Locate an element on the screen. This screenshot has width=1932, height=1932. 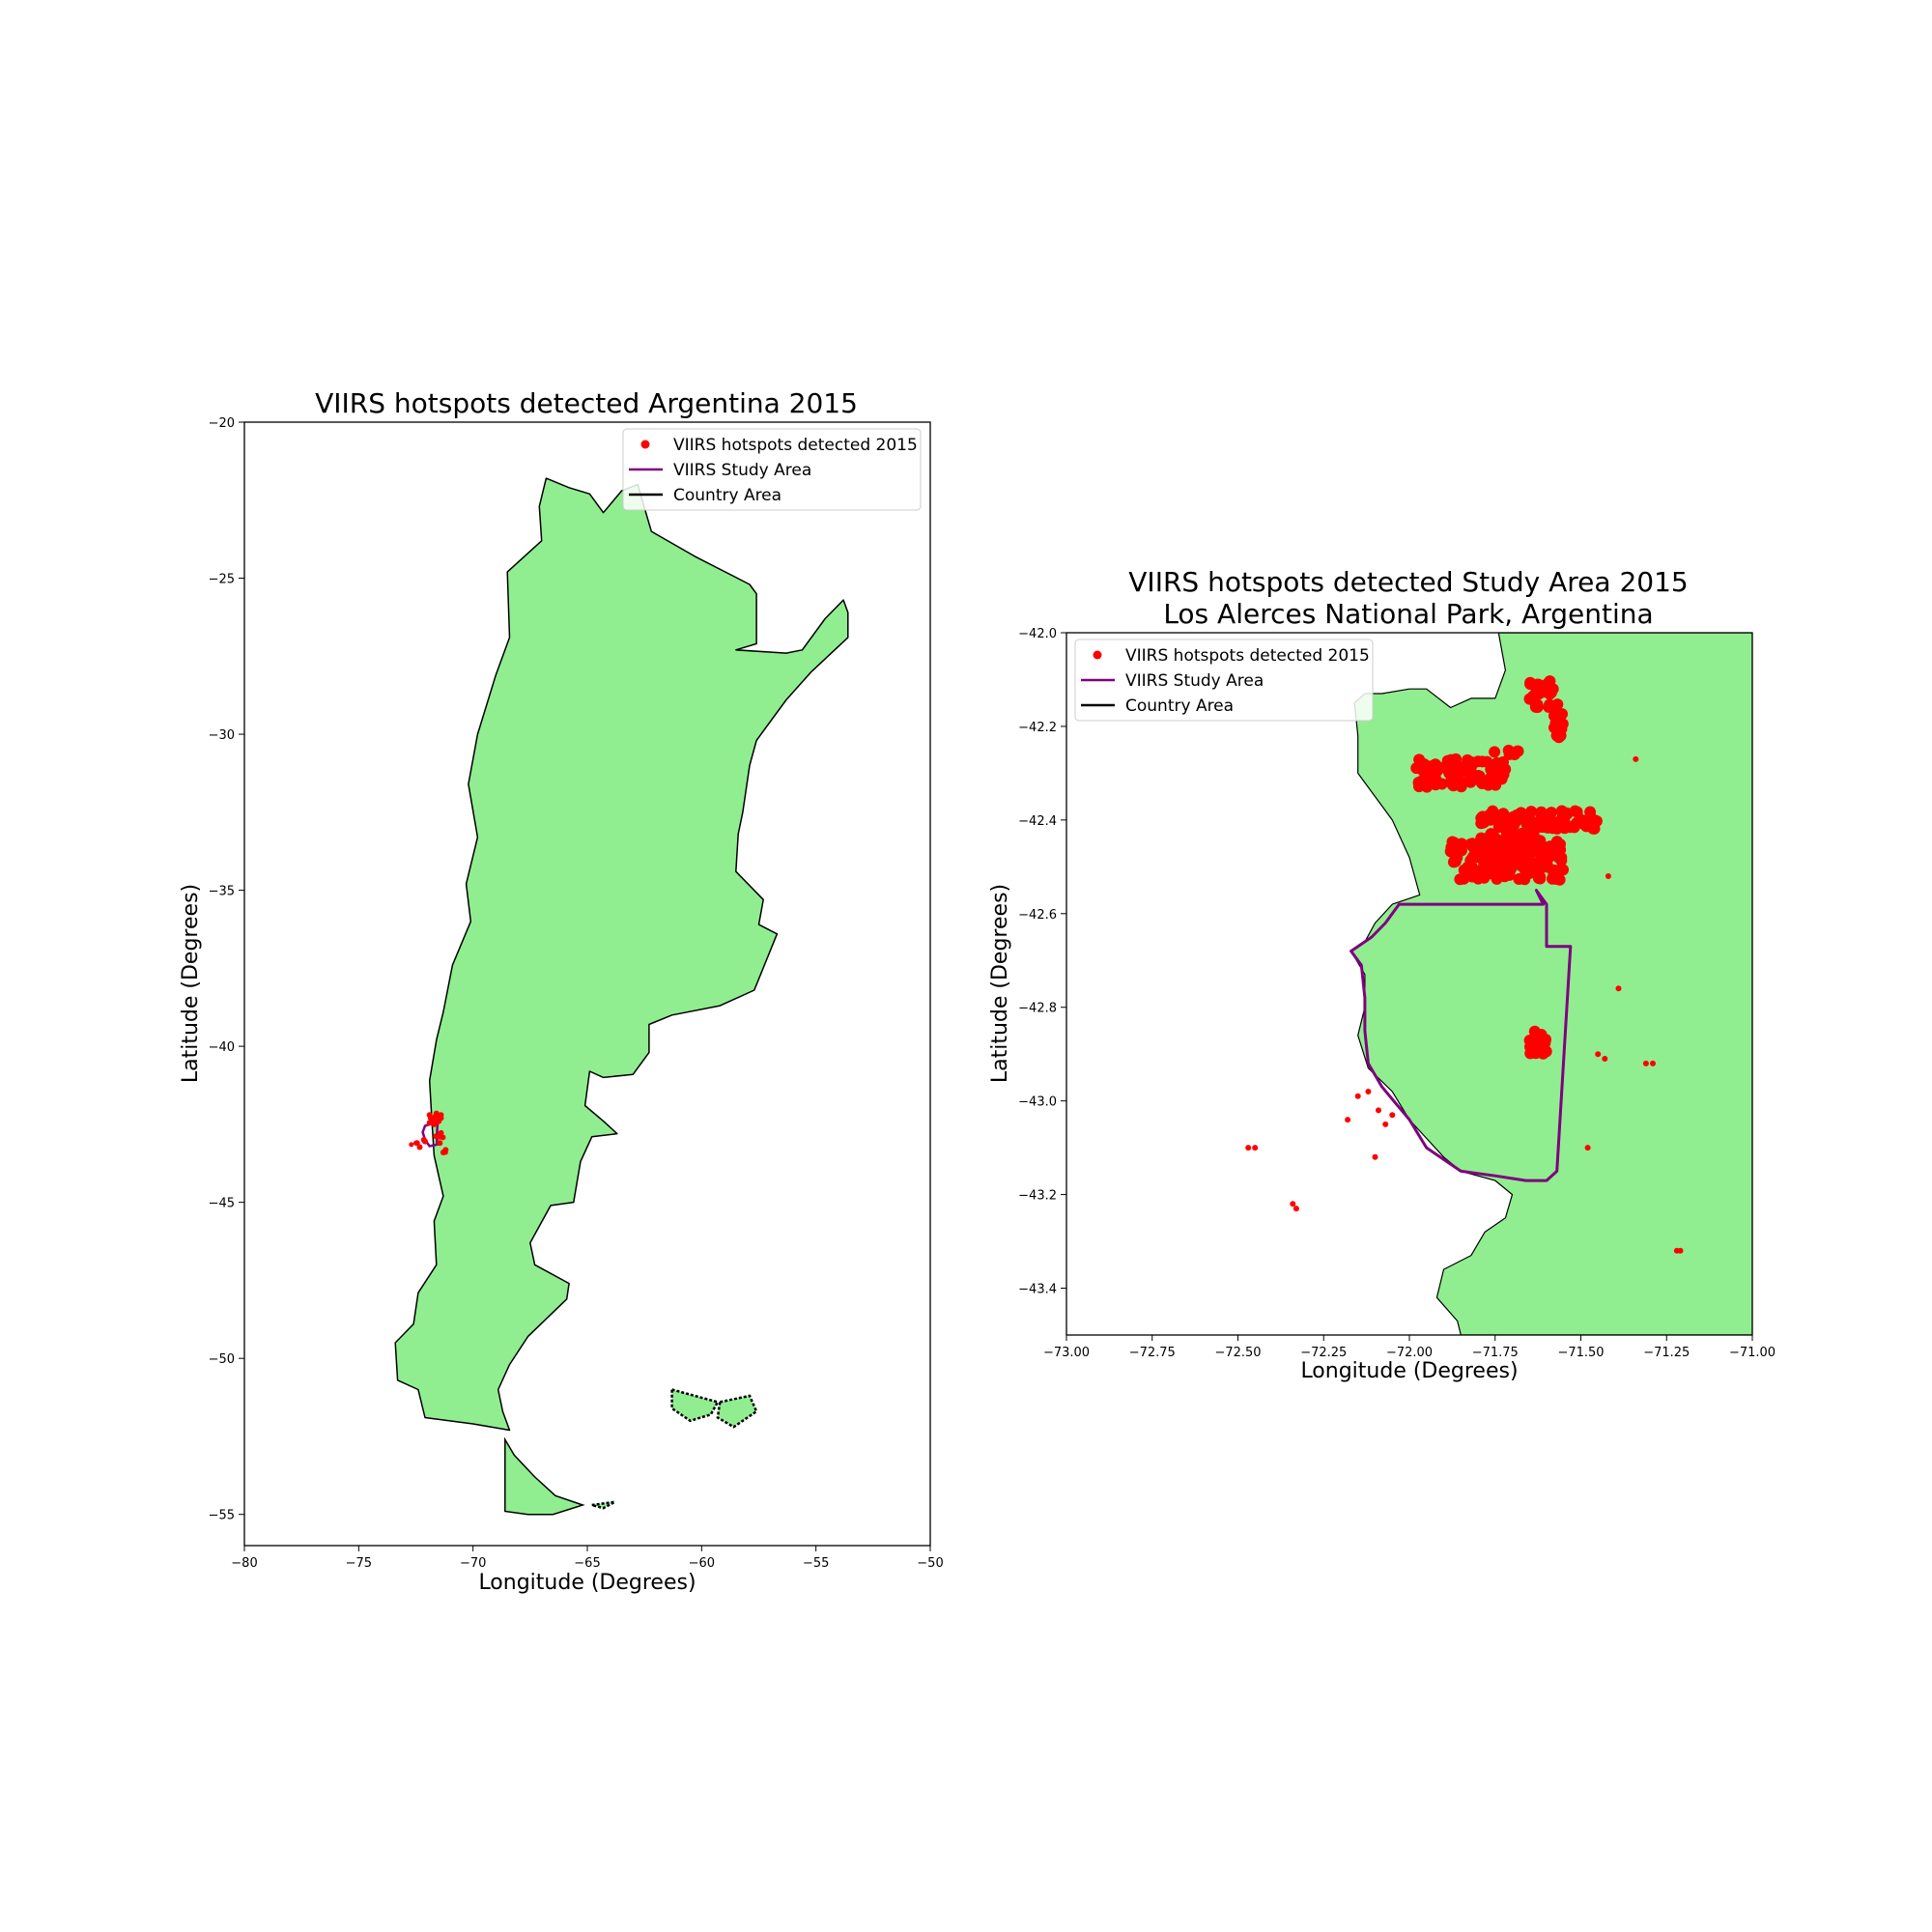
map-argentina-y-tick-label: −30 is located at coordinates (222, 735).